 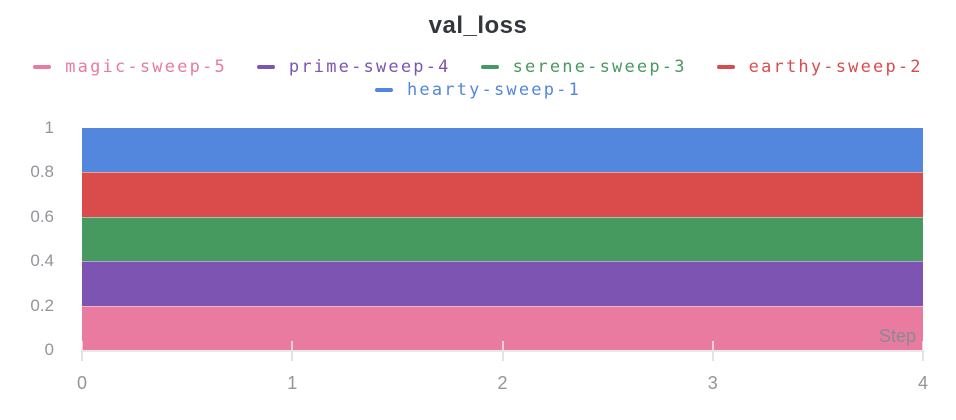 I want to click on y-tick-label: 0.2, so click(x=42, y=305).